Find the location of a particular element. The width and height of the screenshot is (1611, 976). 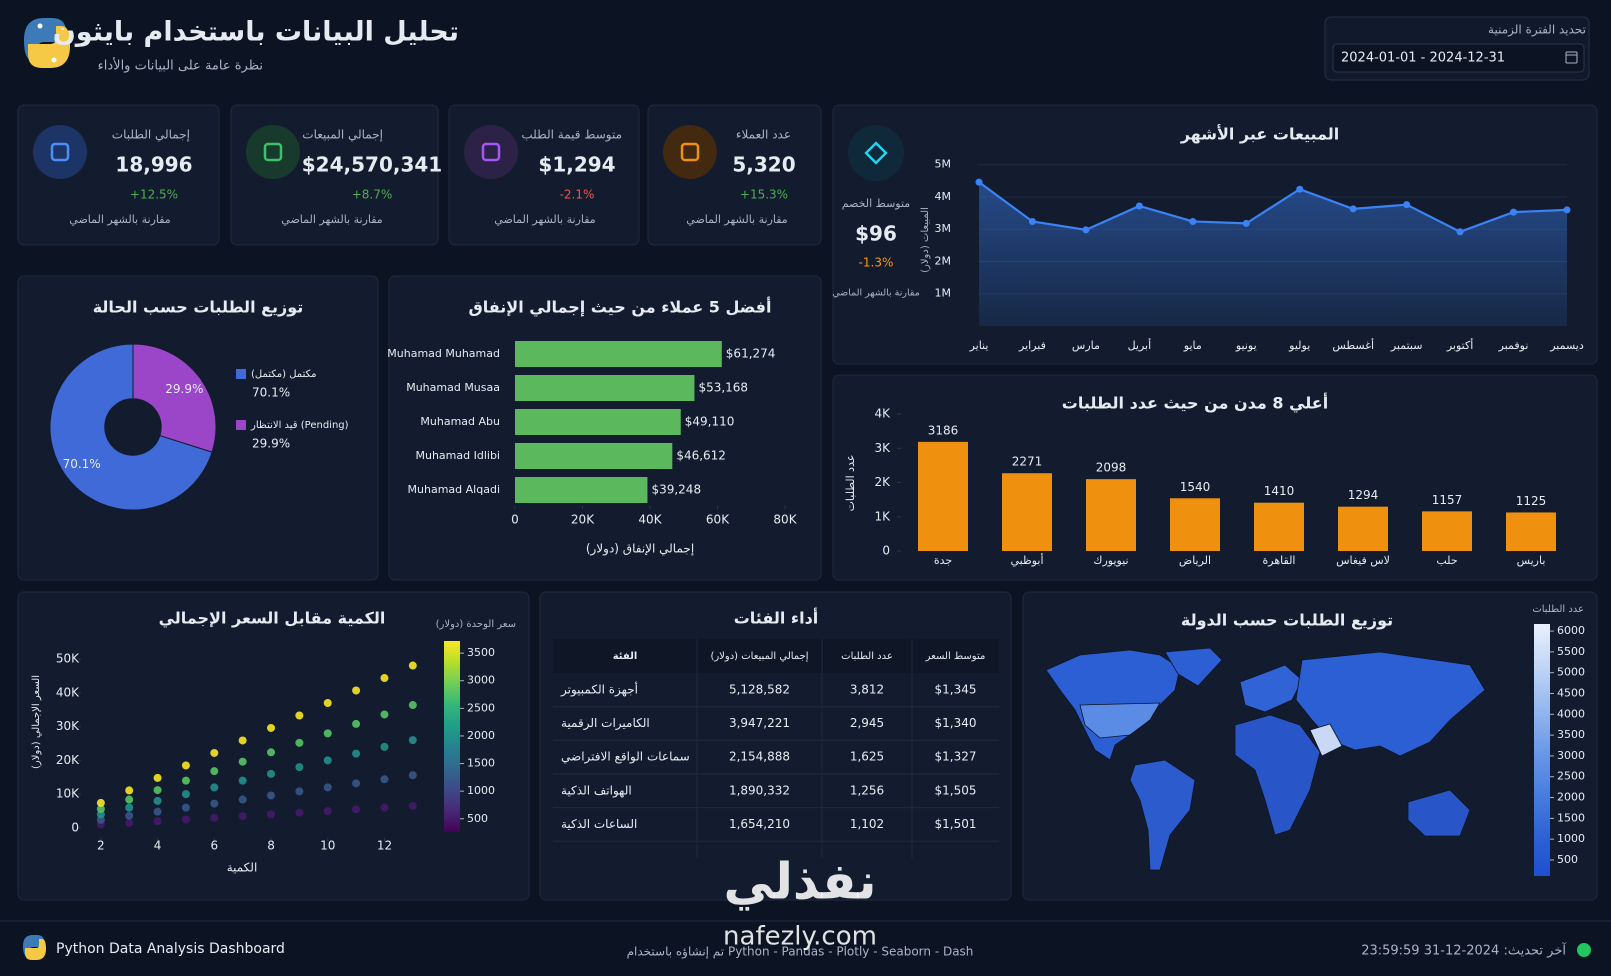

y-tick-label: Muhamad Musaa is located at coordinates (453, 387).